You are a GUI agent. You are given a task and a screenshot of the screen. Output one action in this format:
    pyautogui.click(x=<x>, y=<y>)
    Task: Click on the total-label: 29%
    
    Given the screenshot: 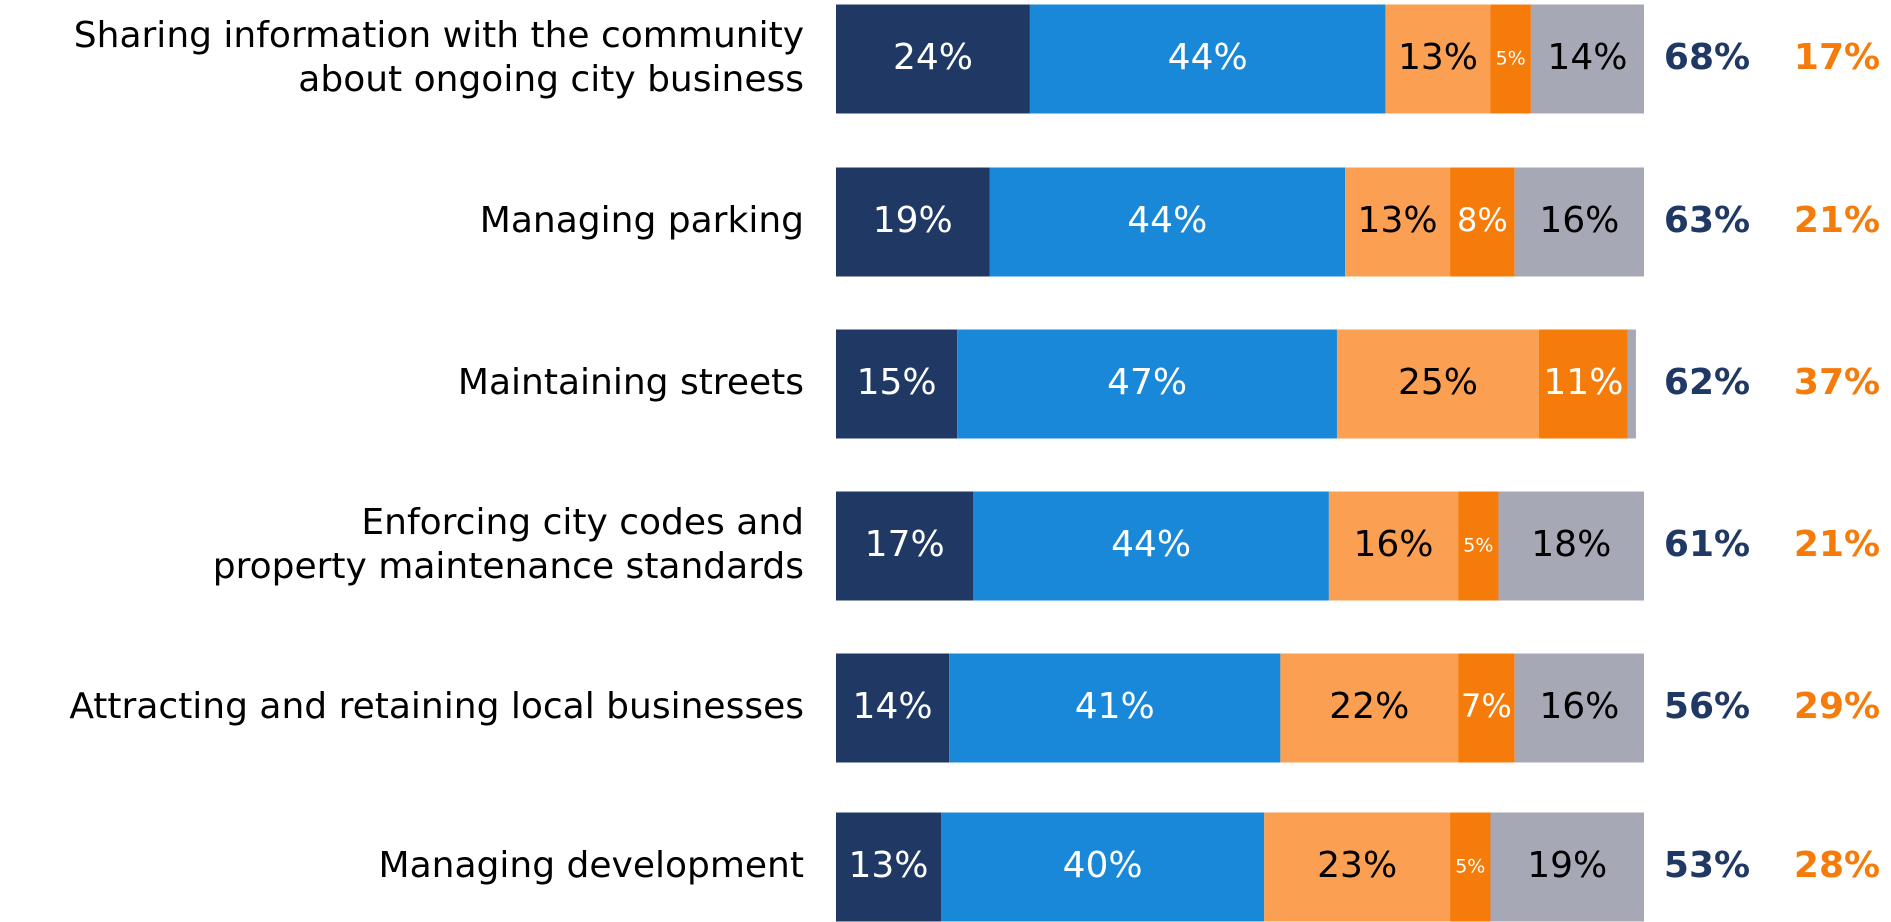 What is the action you would take?
    pyautogui.click(x=1837, y=706)
    